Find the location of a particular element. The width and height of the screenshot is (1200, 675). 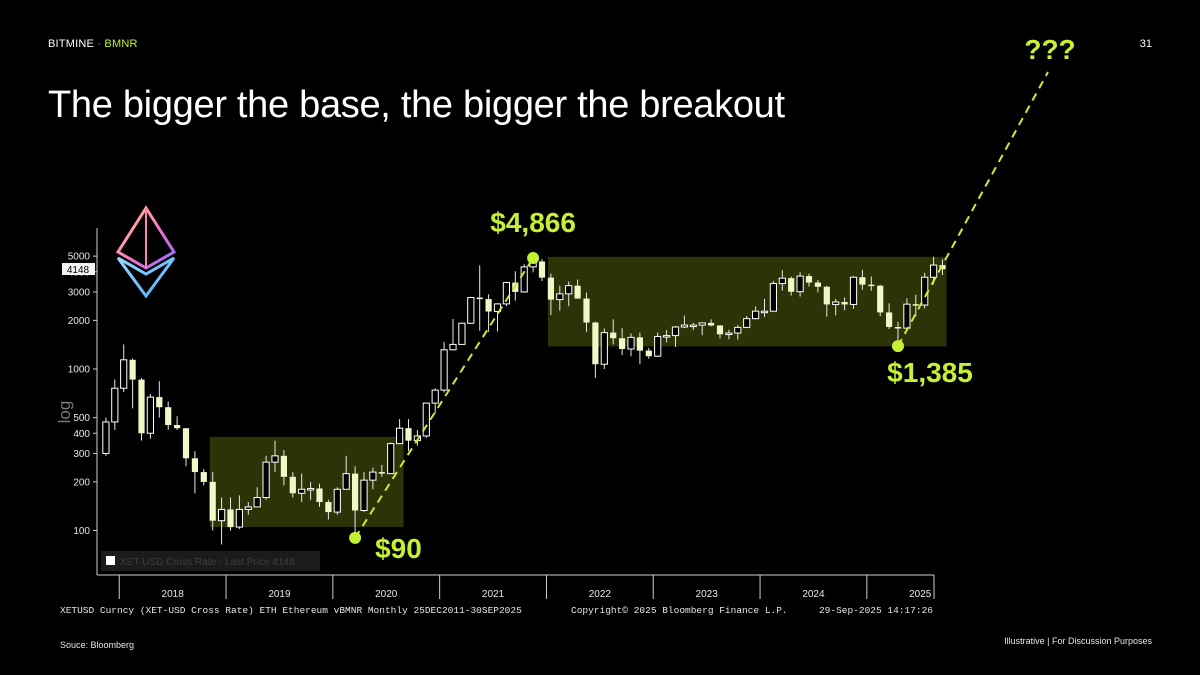

legend: XET-USD Cross Rate - Last Price 4148 is located at coordinates (210, 561).